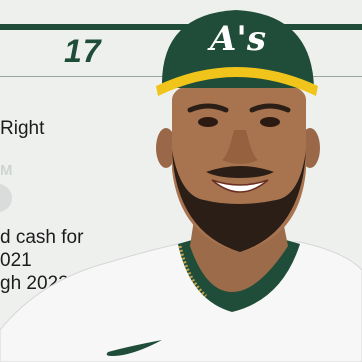 This screenshot has height=362, width=362. I want to click on nose, so click(240, 147).